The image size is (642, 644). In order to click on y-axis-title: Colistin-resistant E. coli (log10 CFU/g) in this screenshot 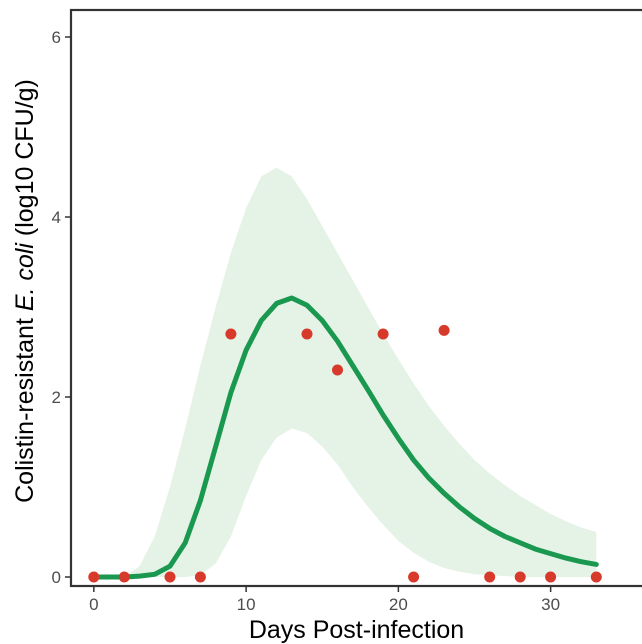, I will do `click(25, 291)`.